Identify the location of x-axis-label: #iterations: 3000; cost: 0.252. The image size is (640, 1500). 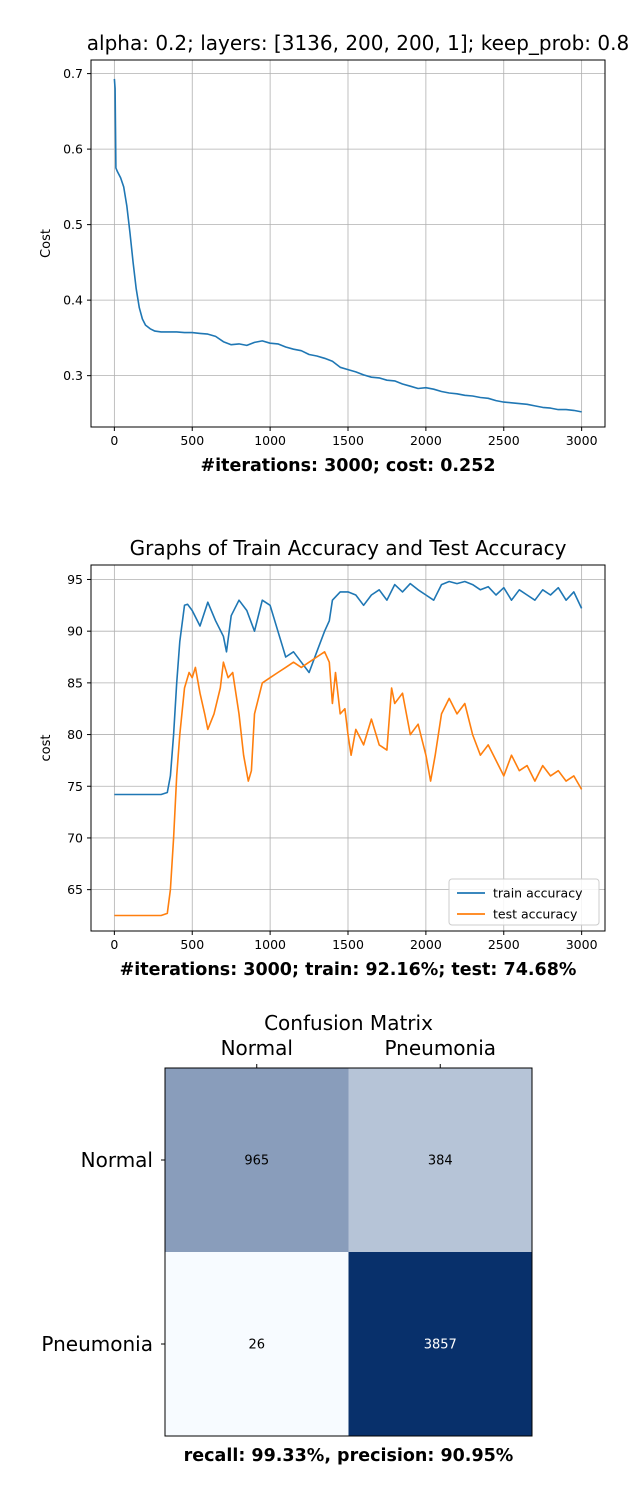
(347, 466).